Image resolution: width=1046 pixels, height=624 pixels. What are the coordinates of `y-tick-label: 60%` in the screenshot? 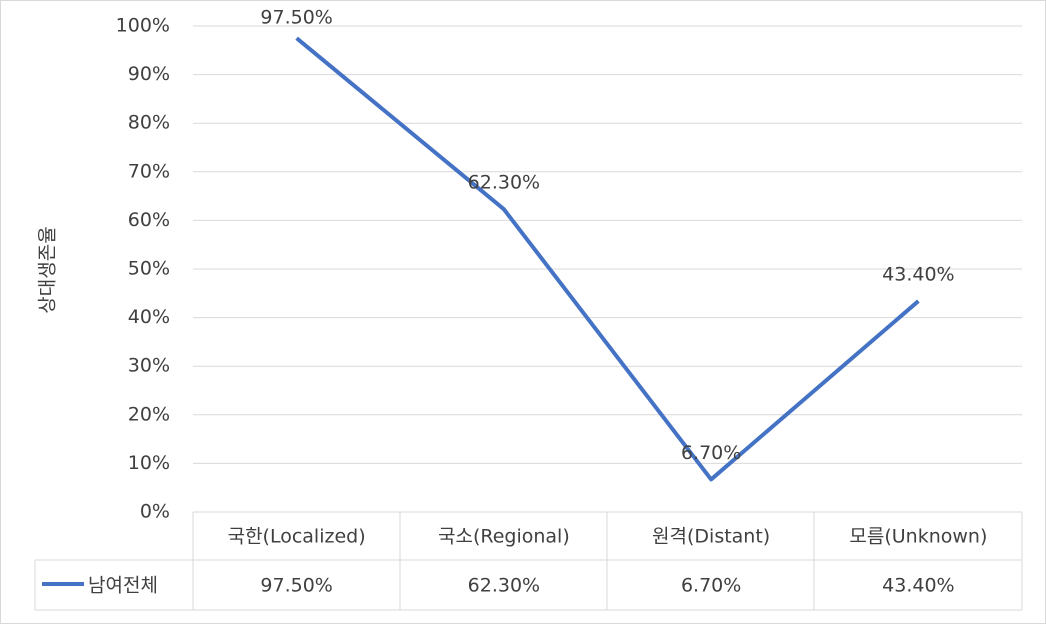 It's located at (149, 220).